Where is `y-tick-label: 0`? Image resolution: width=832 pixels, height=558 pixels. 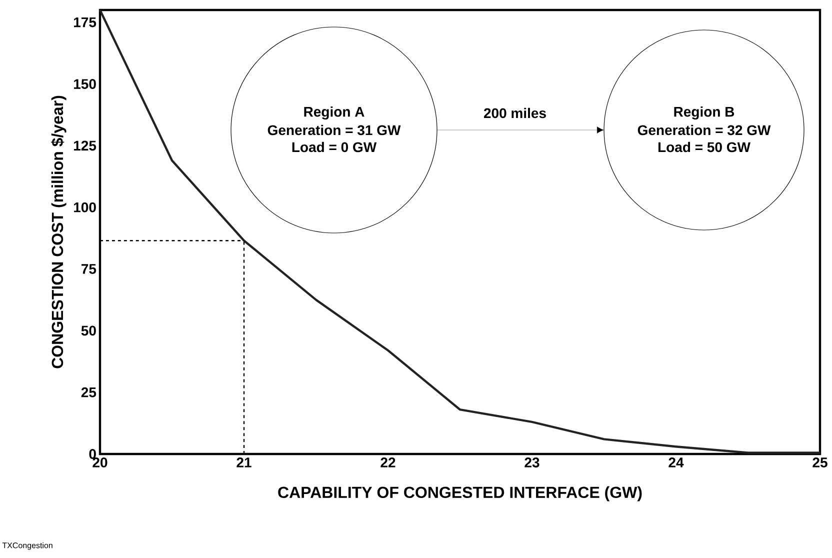
y-tick-label: 0 is located at coordinates (92, 454).